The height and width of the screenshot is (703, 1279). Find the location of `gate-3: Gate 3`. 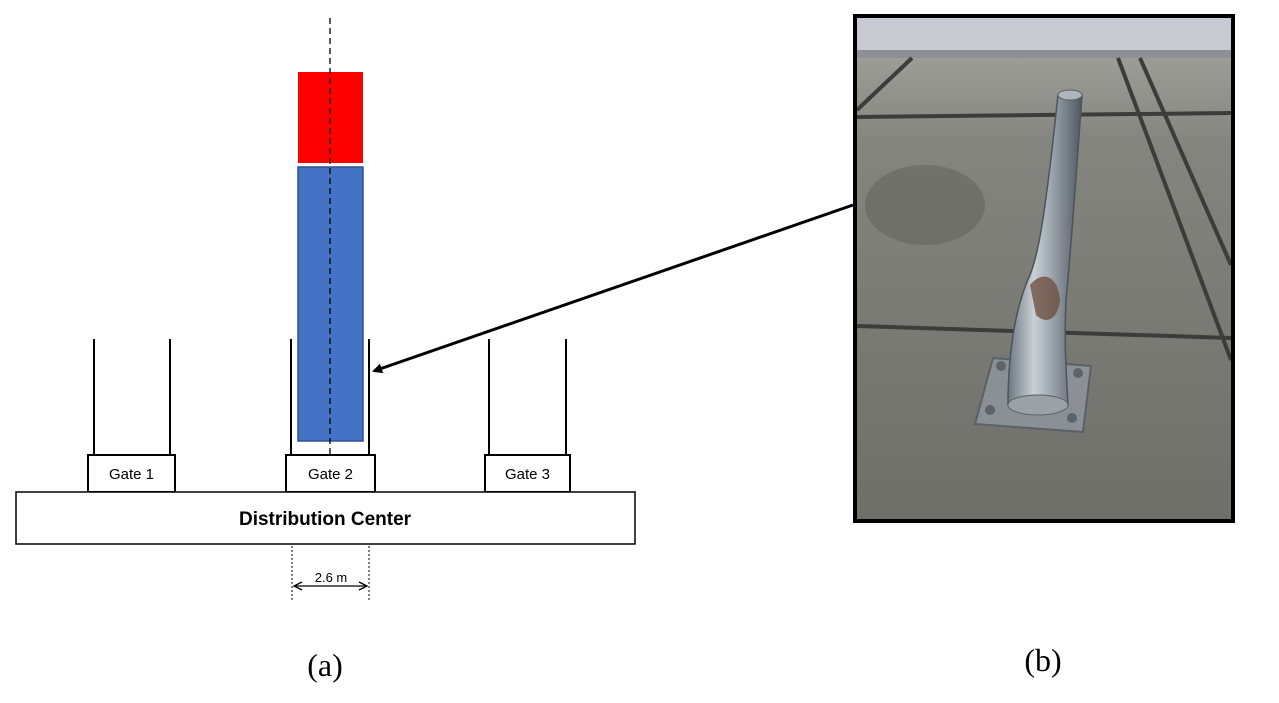

gate-3: Gate 3 is located at coordinates (527, 473).